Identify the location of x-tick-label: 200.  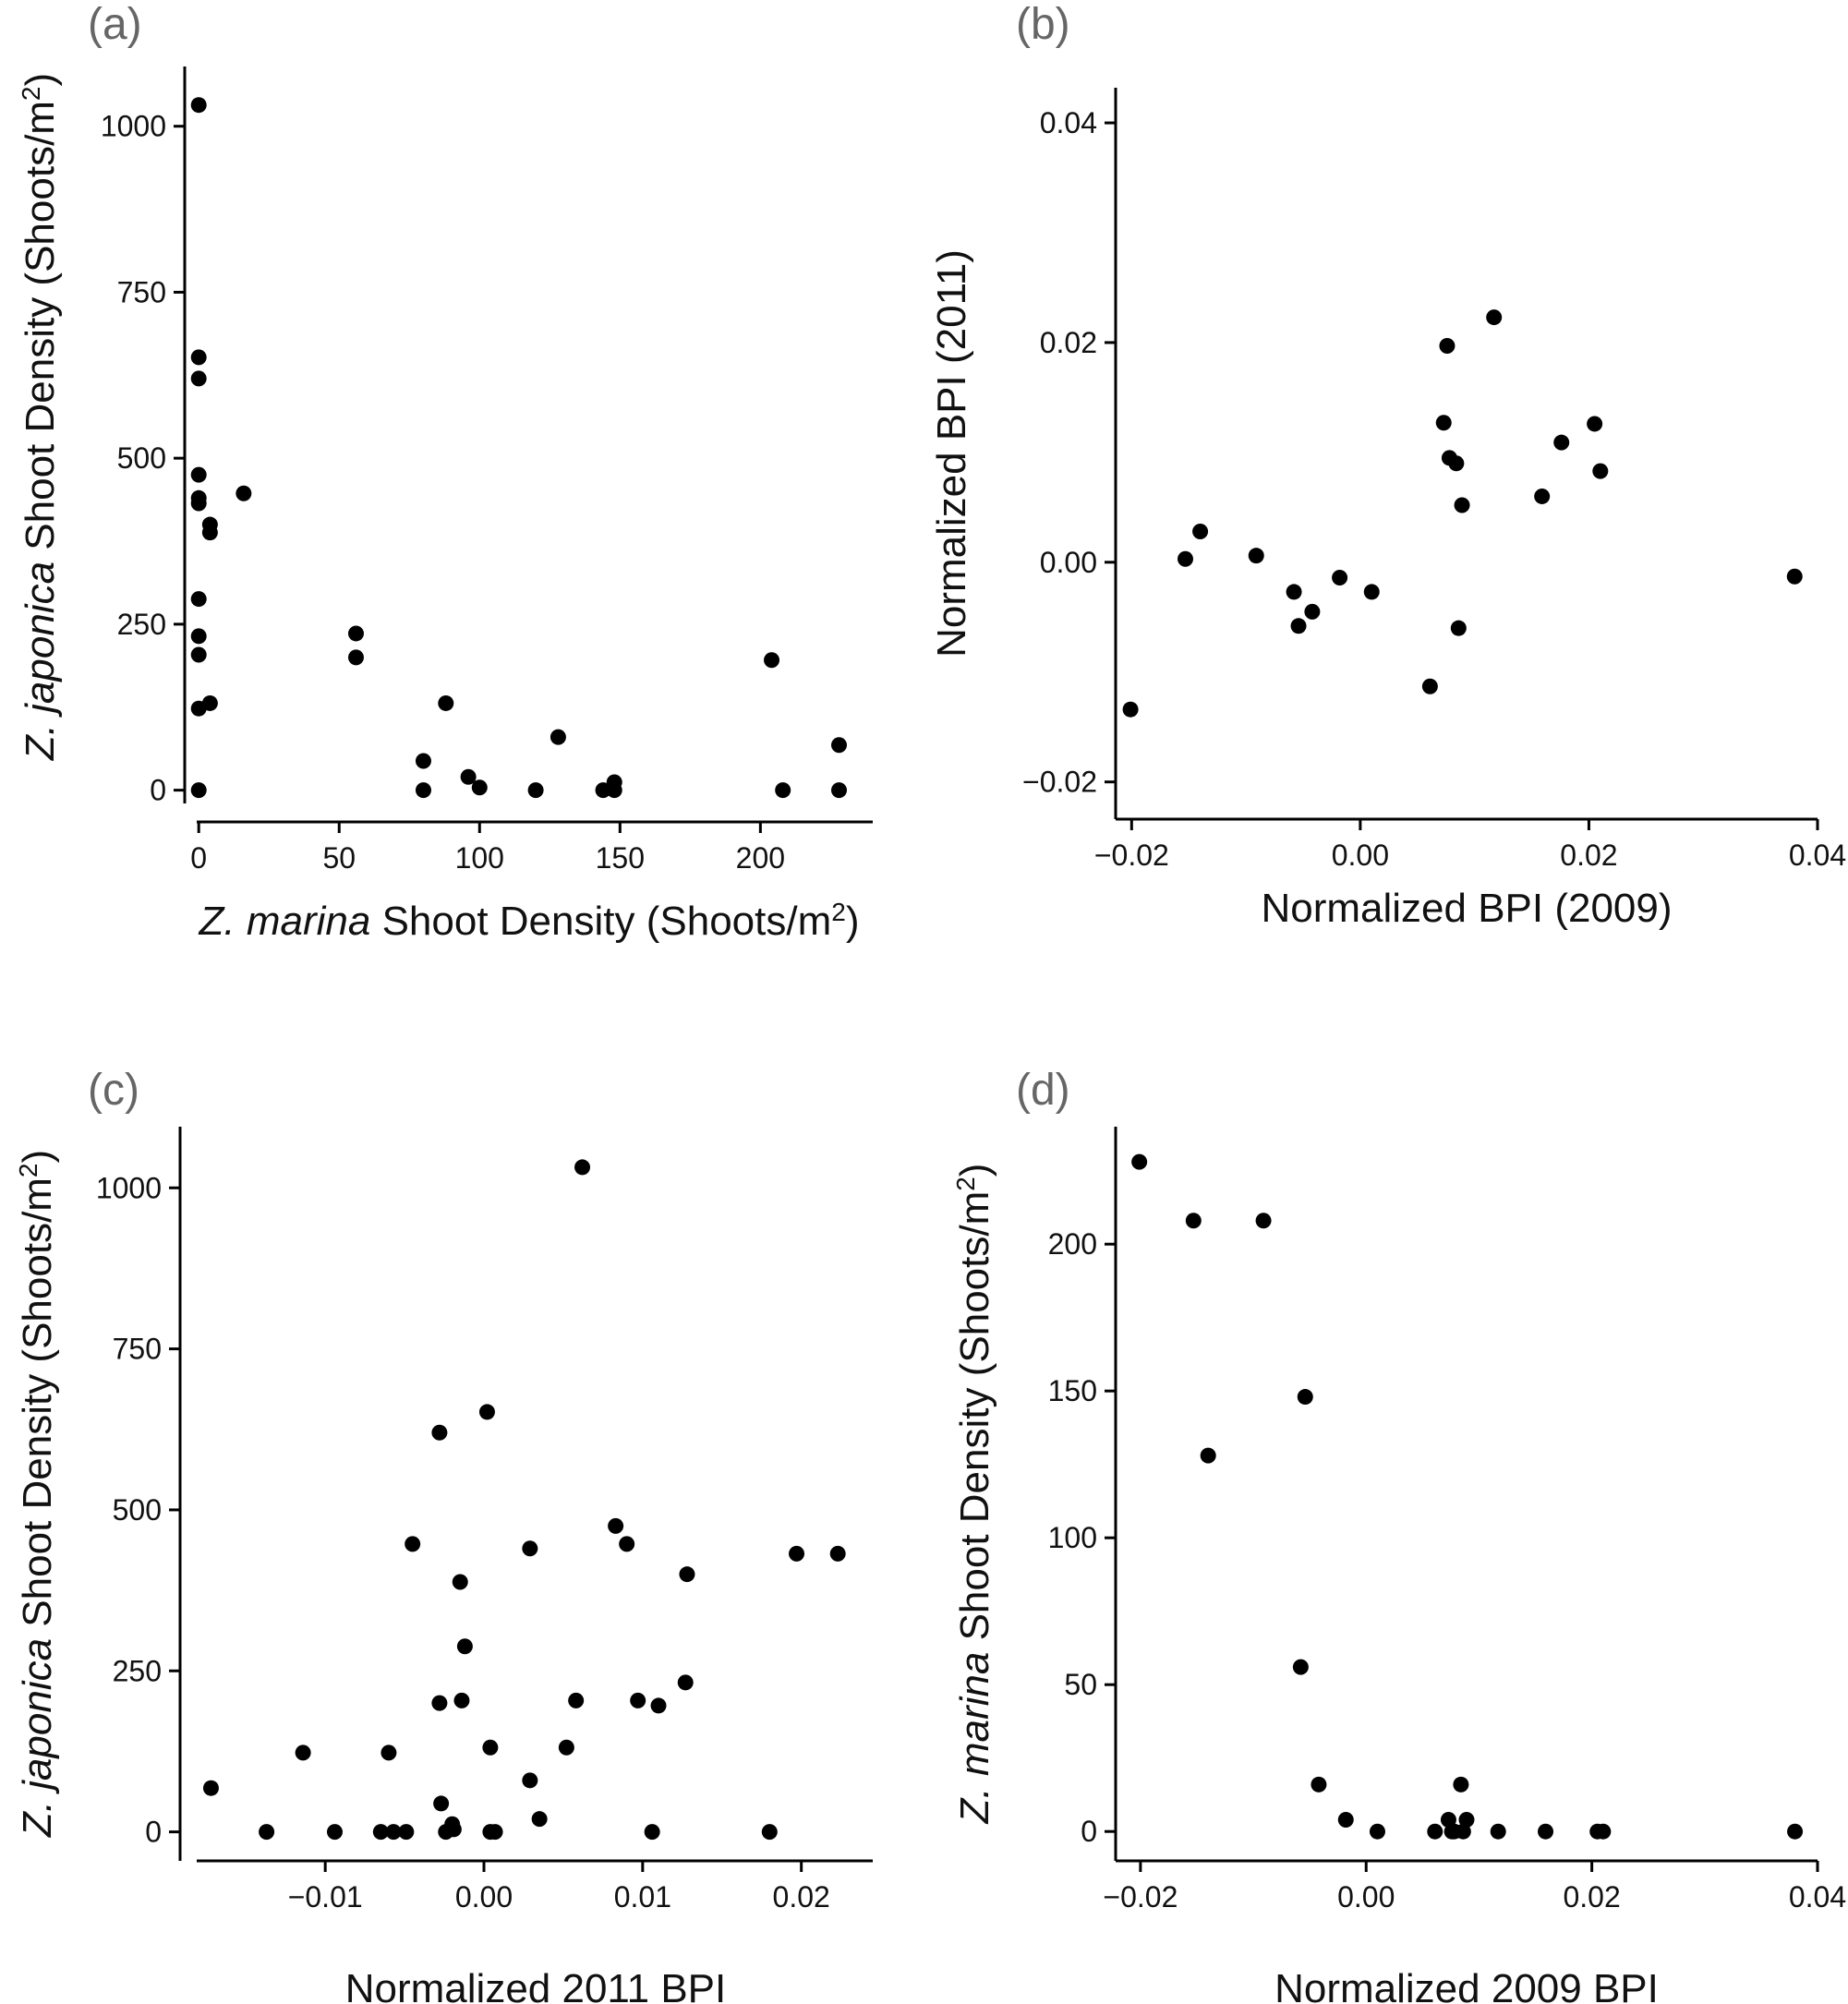
(761, 858).